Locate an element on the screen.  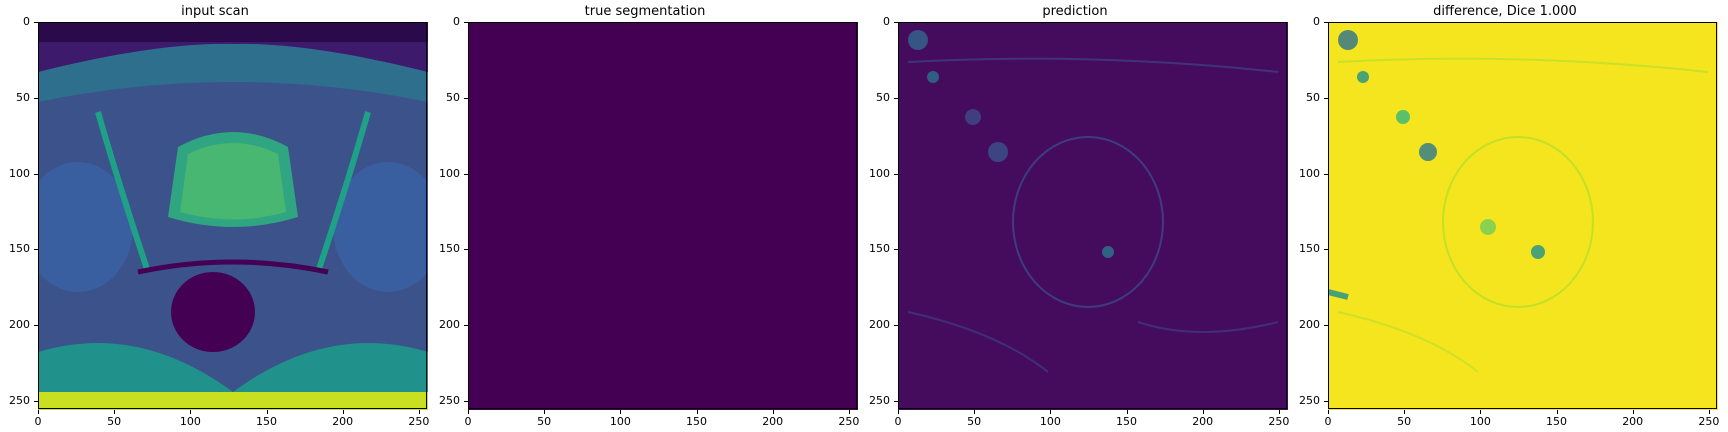
panel-title: difference, Dice 1.000 is located at coordinates (1505, 11).